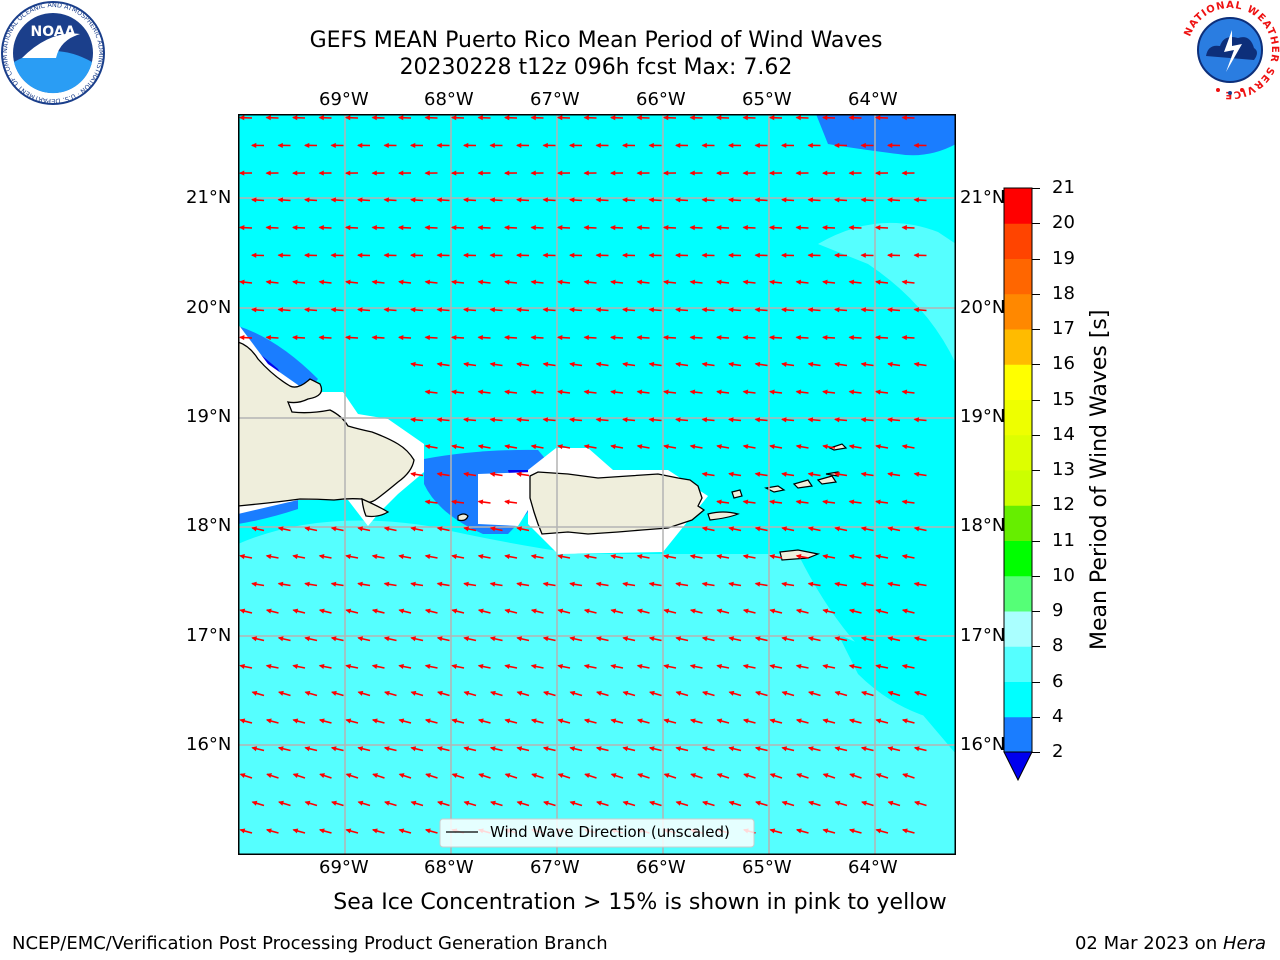  Describe the element at coordinates (209, 525) in the screenshot. I see `lat-label-left-18n: 18°N` at that location.